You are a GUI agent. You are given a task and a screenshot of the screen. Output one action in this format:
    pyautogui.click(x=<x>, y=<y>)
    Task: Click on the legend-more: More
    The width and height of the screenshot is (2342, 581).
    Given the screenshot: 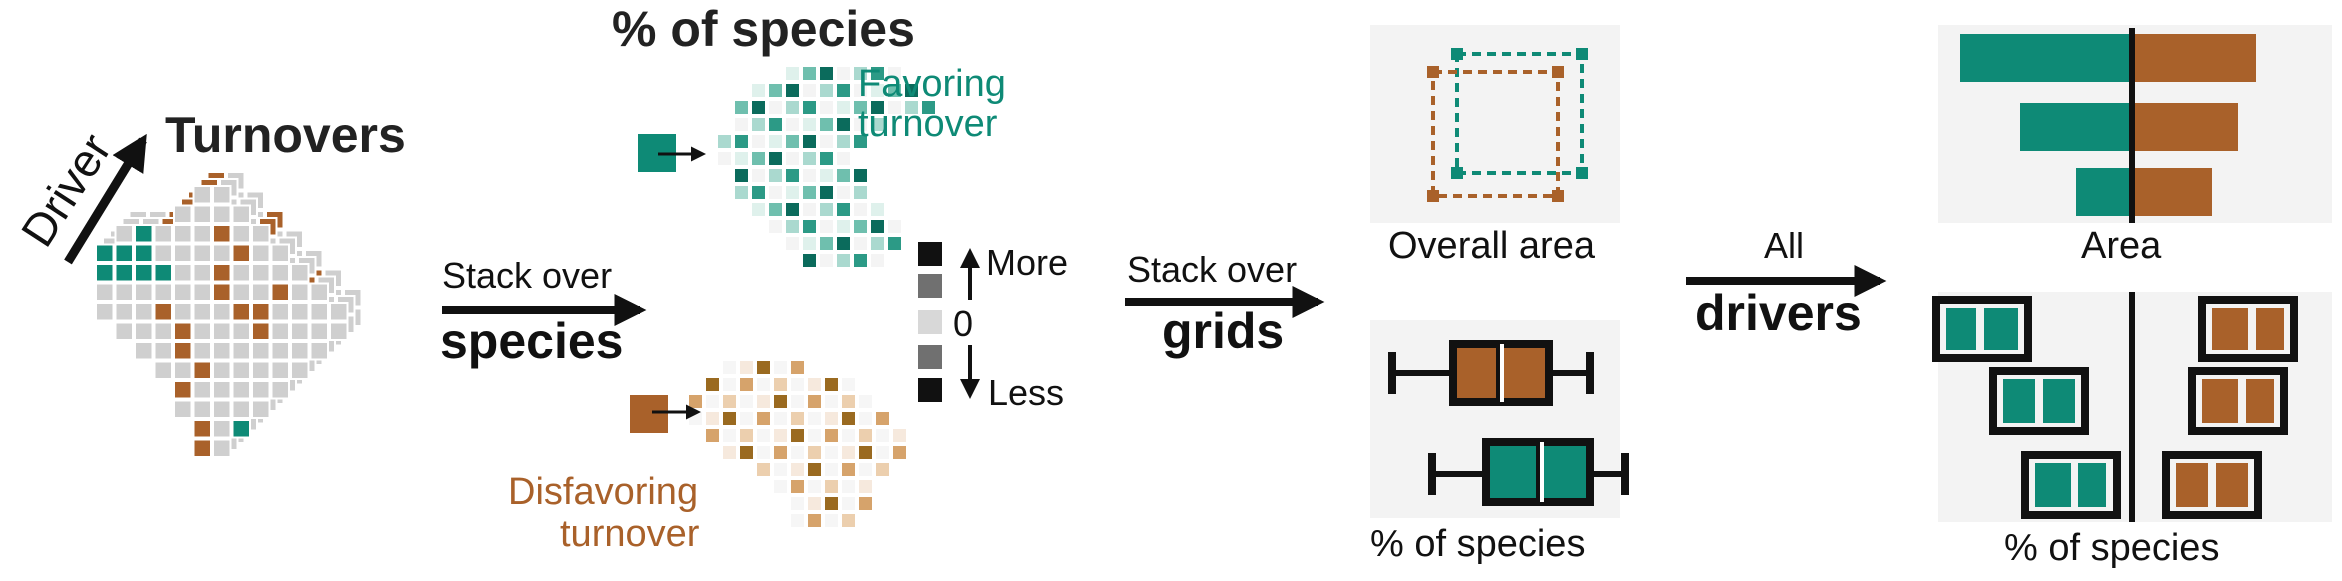 What is the action you would take?
    pyautogui.click(x=1027, y=262)
    